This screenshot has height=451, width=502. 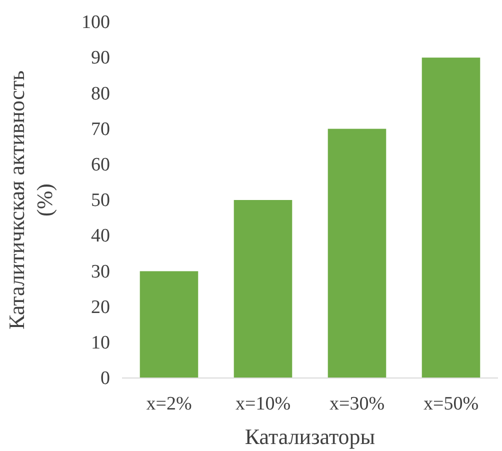 I want to click on y-tick-label: 40, so click(x=100, y=236).